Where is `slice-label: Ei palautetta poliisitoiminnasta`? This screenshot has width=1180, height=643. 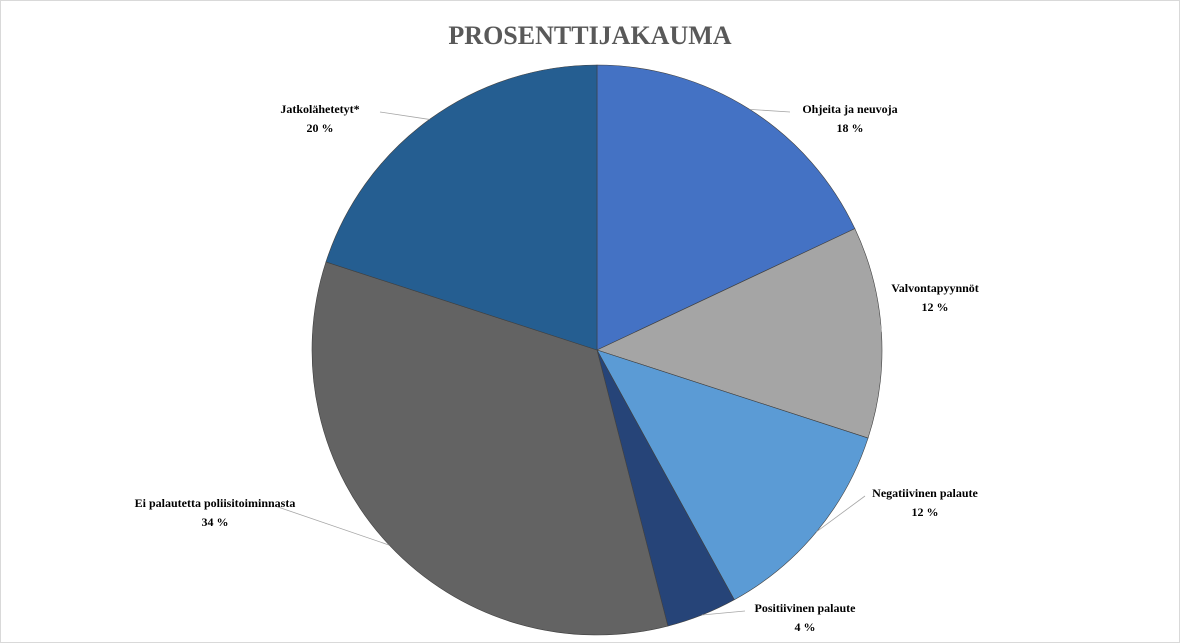 slice-label: Ei palautetta poliisitoiminnasta is located at coordinates (215, 503).